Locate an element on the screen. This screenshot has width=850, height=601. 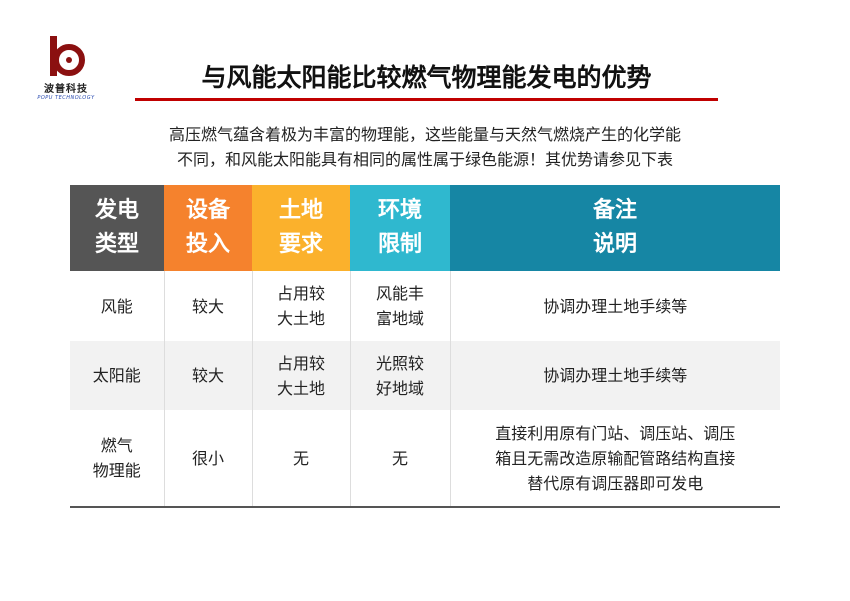
header-line: 土地 is located at coordinates (300, 210).